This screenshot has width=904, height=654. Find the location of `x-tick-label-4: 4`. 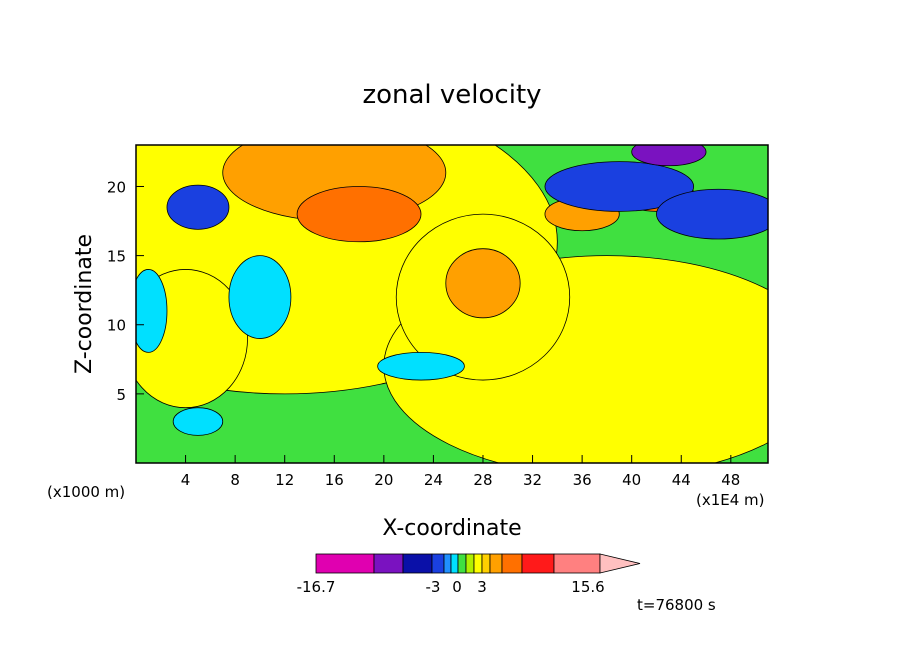

x-tick-label-4: 4 is located at coordinates (186, 480).